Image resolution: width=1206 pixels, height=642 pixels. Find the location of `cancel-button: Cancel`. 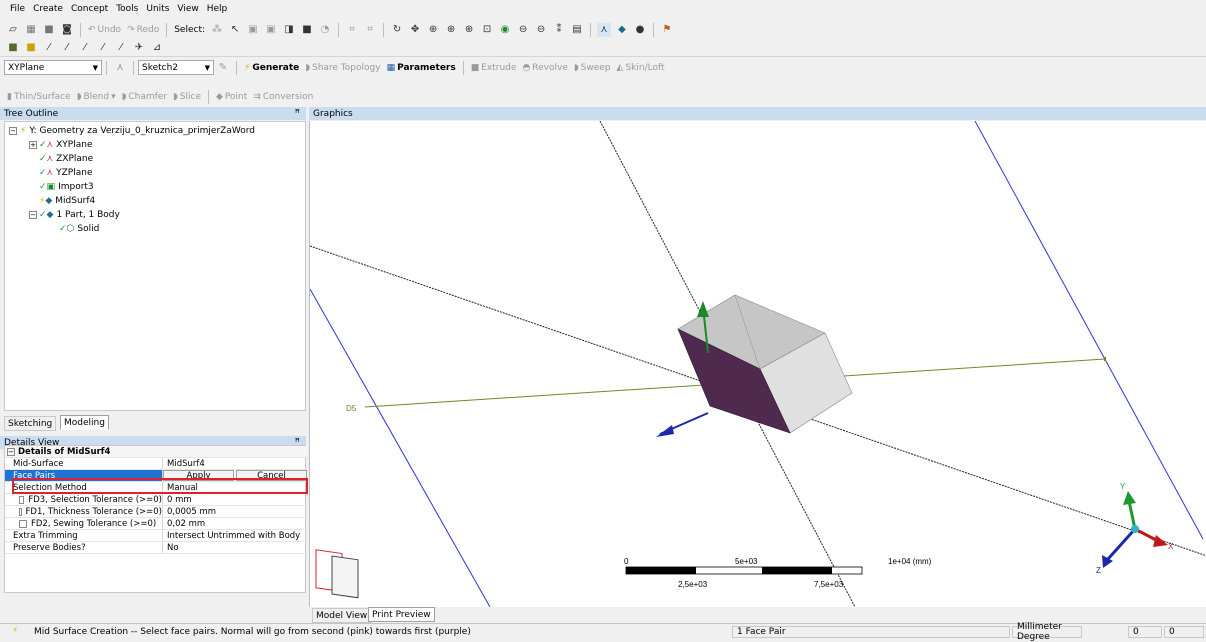

cancel-button: Cancel is located at coordinates (271, 475).